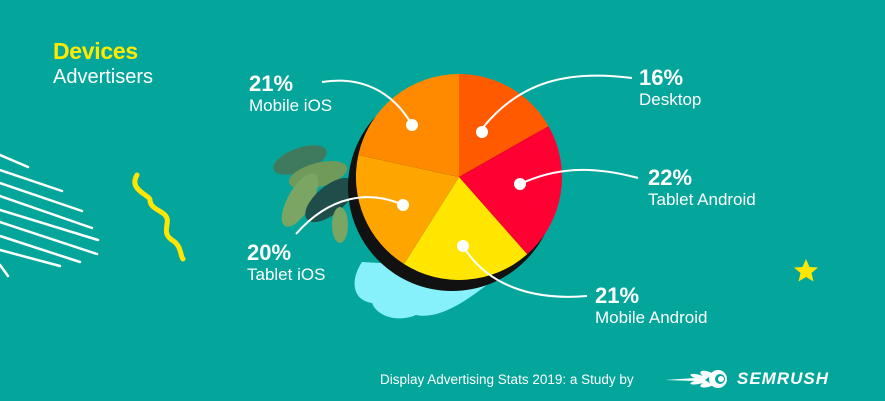 The height and width of the screenshot is (401, 885). Describe the element at coordinates (95, 51) in the screenshot. I see `chart-title: Devices` at that location.